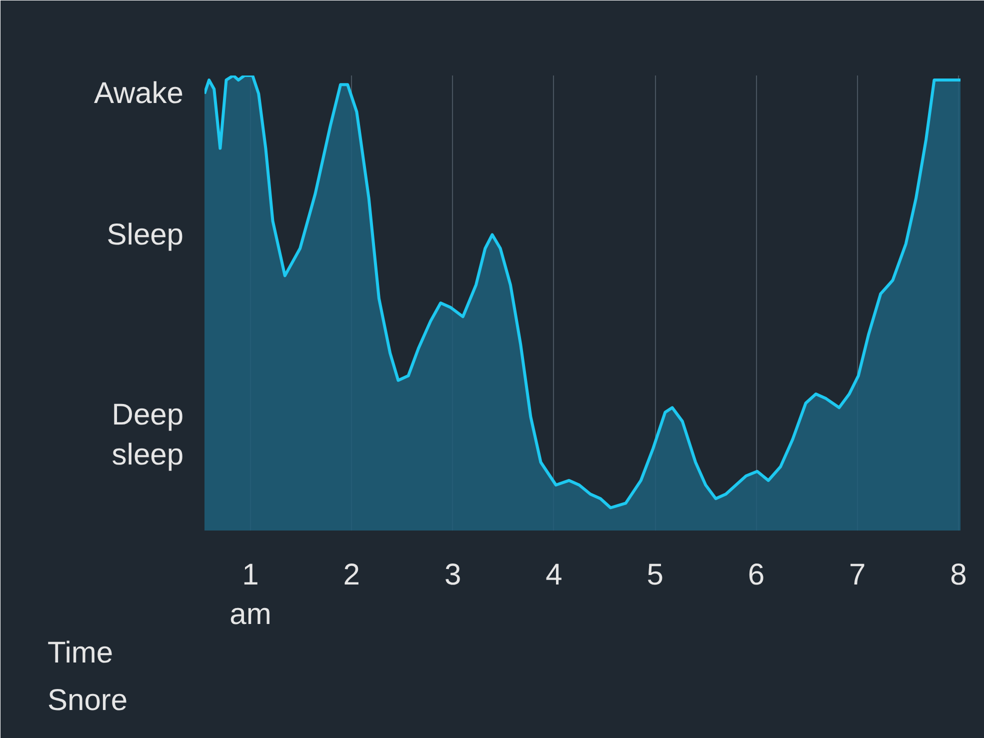 Image resolution: width=984 pixels, height=738 pixels. I want to click on x-tick-label: 2, so click(351, 575).